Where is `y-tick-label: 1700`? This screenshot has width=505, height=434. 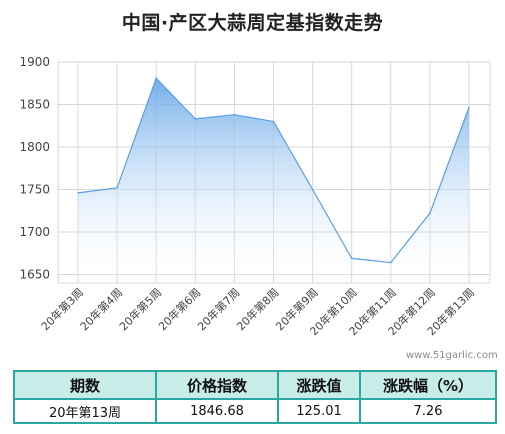 y-tick-label: 1700 is located at coordinates (34, 232).